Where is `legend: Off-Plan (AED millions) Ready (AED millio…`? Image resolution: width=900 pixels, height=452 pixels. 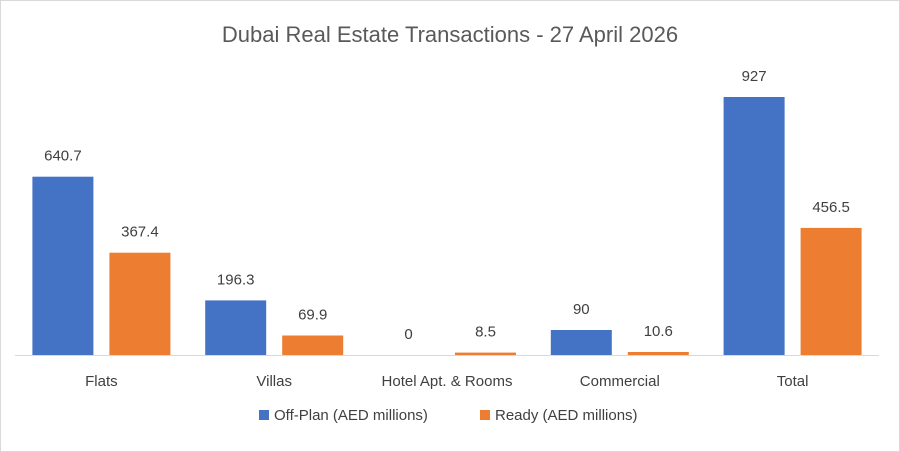
legend: Off-Plan (AED millions) Ready (AED millio… is located at coordinates (448, 415).